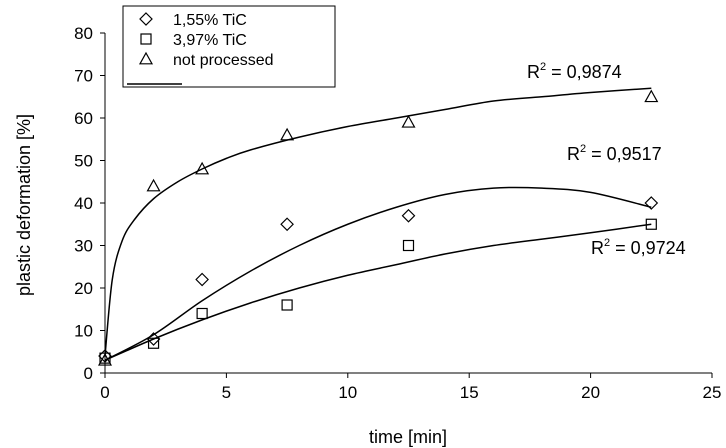  Describe the element at coordinates (104, 392) in the screenshot. I see `x-tick-label: 0` at that location.